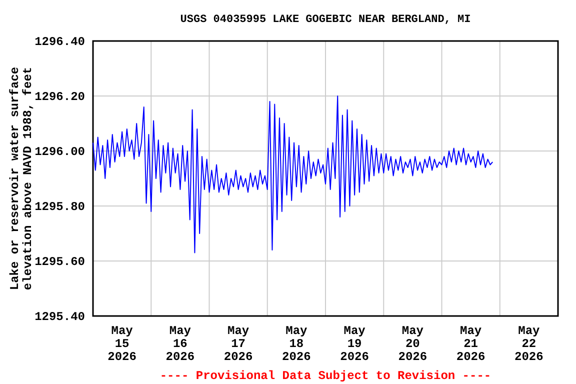 This screenshot has height=384, width=576. What do you see at coordinates (21, 178) in the screenshot?
I see `y-axis-title: Lake or reservoir water surface elevation above NAVD 1988, feet` at bounding box center [21, 178].